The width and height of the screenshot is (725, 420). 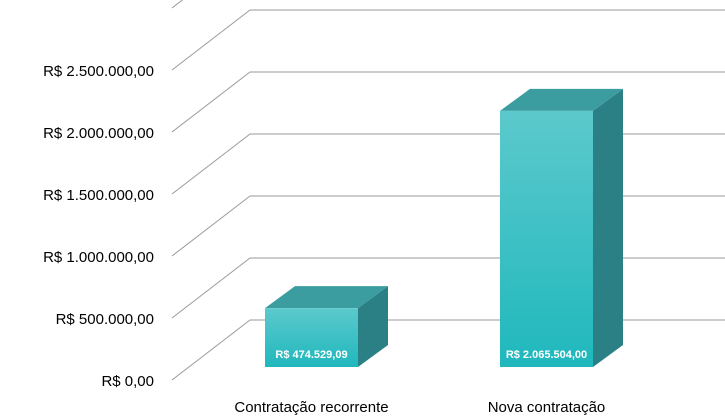 I want to click on y-tick-label: R$ 2.000.000,00, so click(x=98, y=133).